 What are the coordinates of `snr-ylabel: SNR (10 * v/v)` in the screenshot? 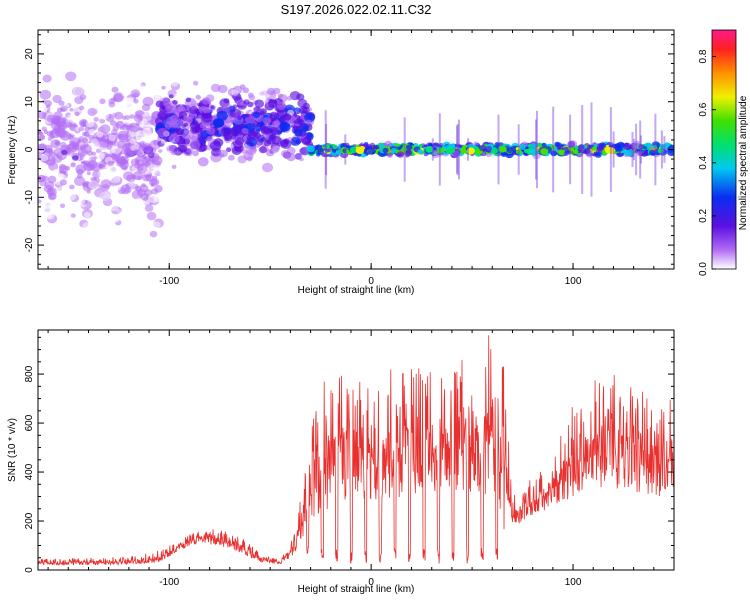 It's located at (12, 450).